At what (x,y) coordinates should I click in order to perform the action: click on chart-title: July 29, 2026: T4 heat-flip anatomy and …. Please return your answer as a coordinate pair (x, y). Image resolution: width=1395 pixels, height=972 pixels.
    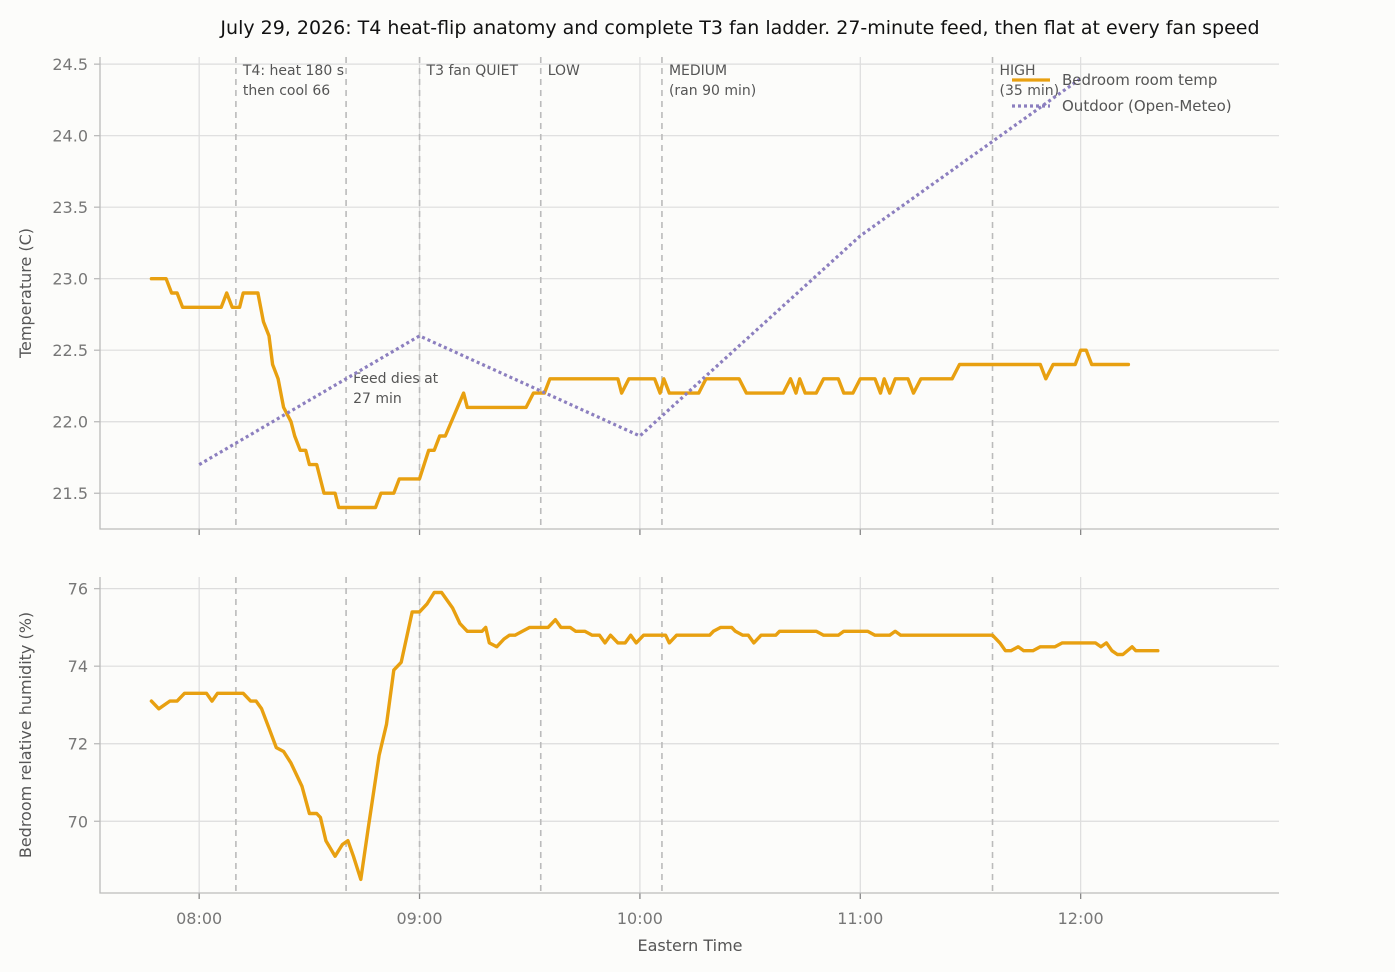
    Looking at the image, I should click on (739, 28).